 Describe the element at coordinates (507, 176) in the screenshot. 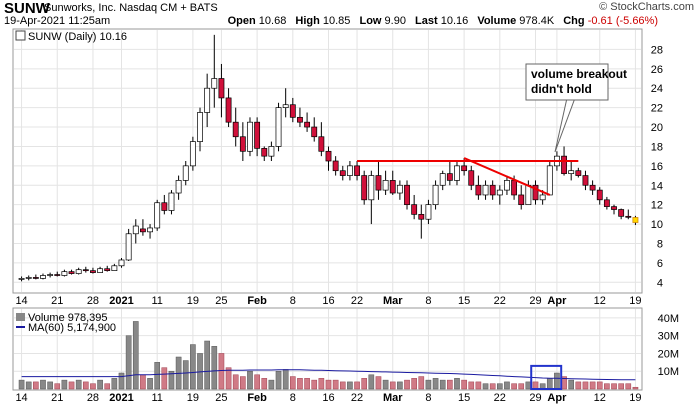

I see `trend-line` at that location.